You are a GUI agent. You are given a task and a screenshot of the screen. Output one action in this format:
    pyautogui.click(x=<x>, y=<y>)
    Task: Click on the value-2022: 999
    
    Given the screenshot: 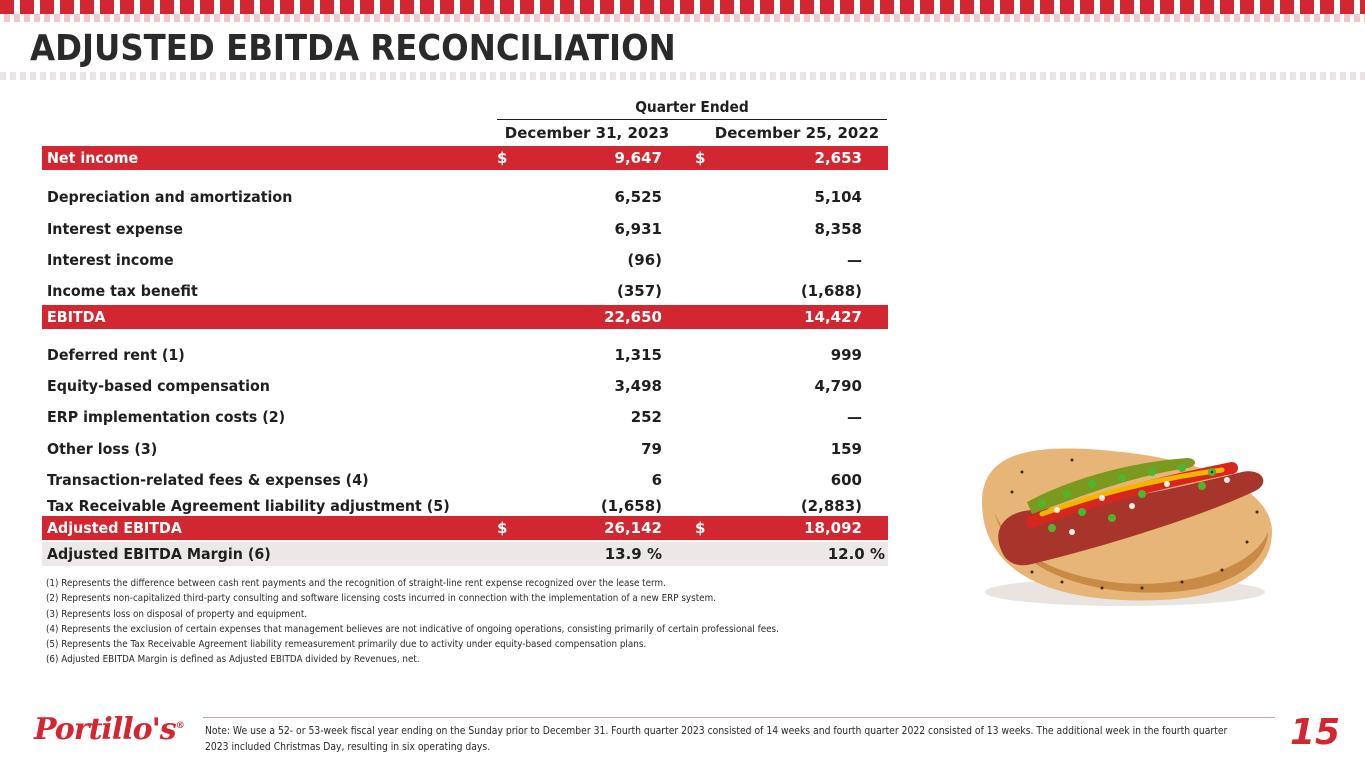 What is the action you would take?
    pyautogui.click(x=846, y=355)
    